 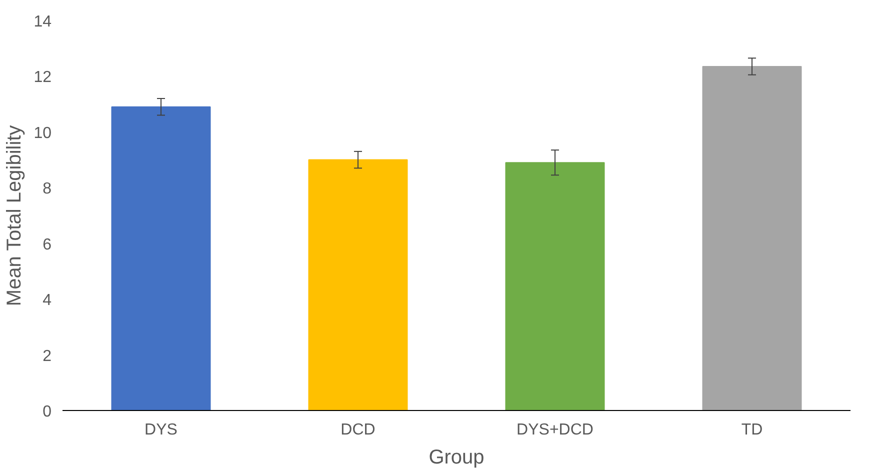 I want to click on y-tick-label: 12, so click(x=43, y=77).